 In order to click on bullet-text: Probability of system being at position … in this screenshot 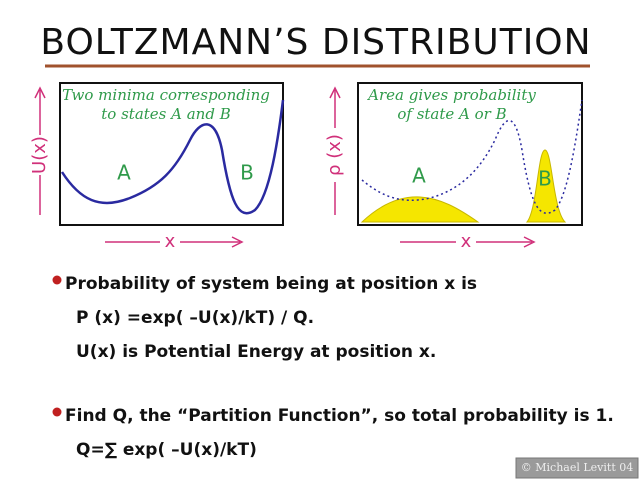, I will do `click(271, 284)`.